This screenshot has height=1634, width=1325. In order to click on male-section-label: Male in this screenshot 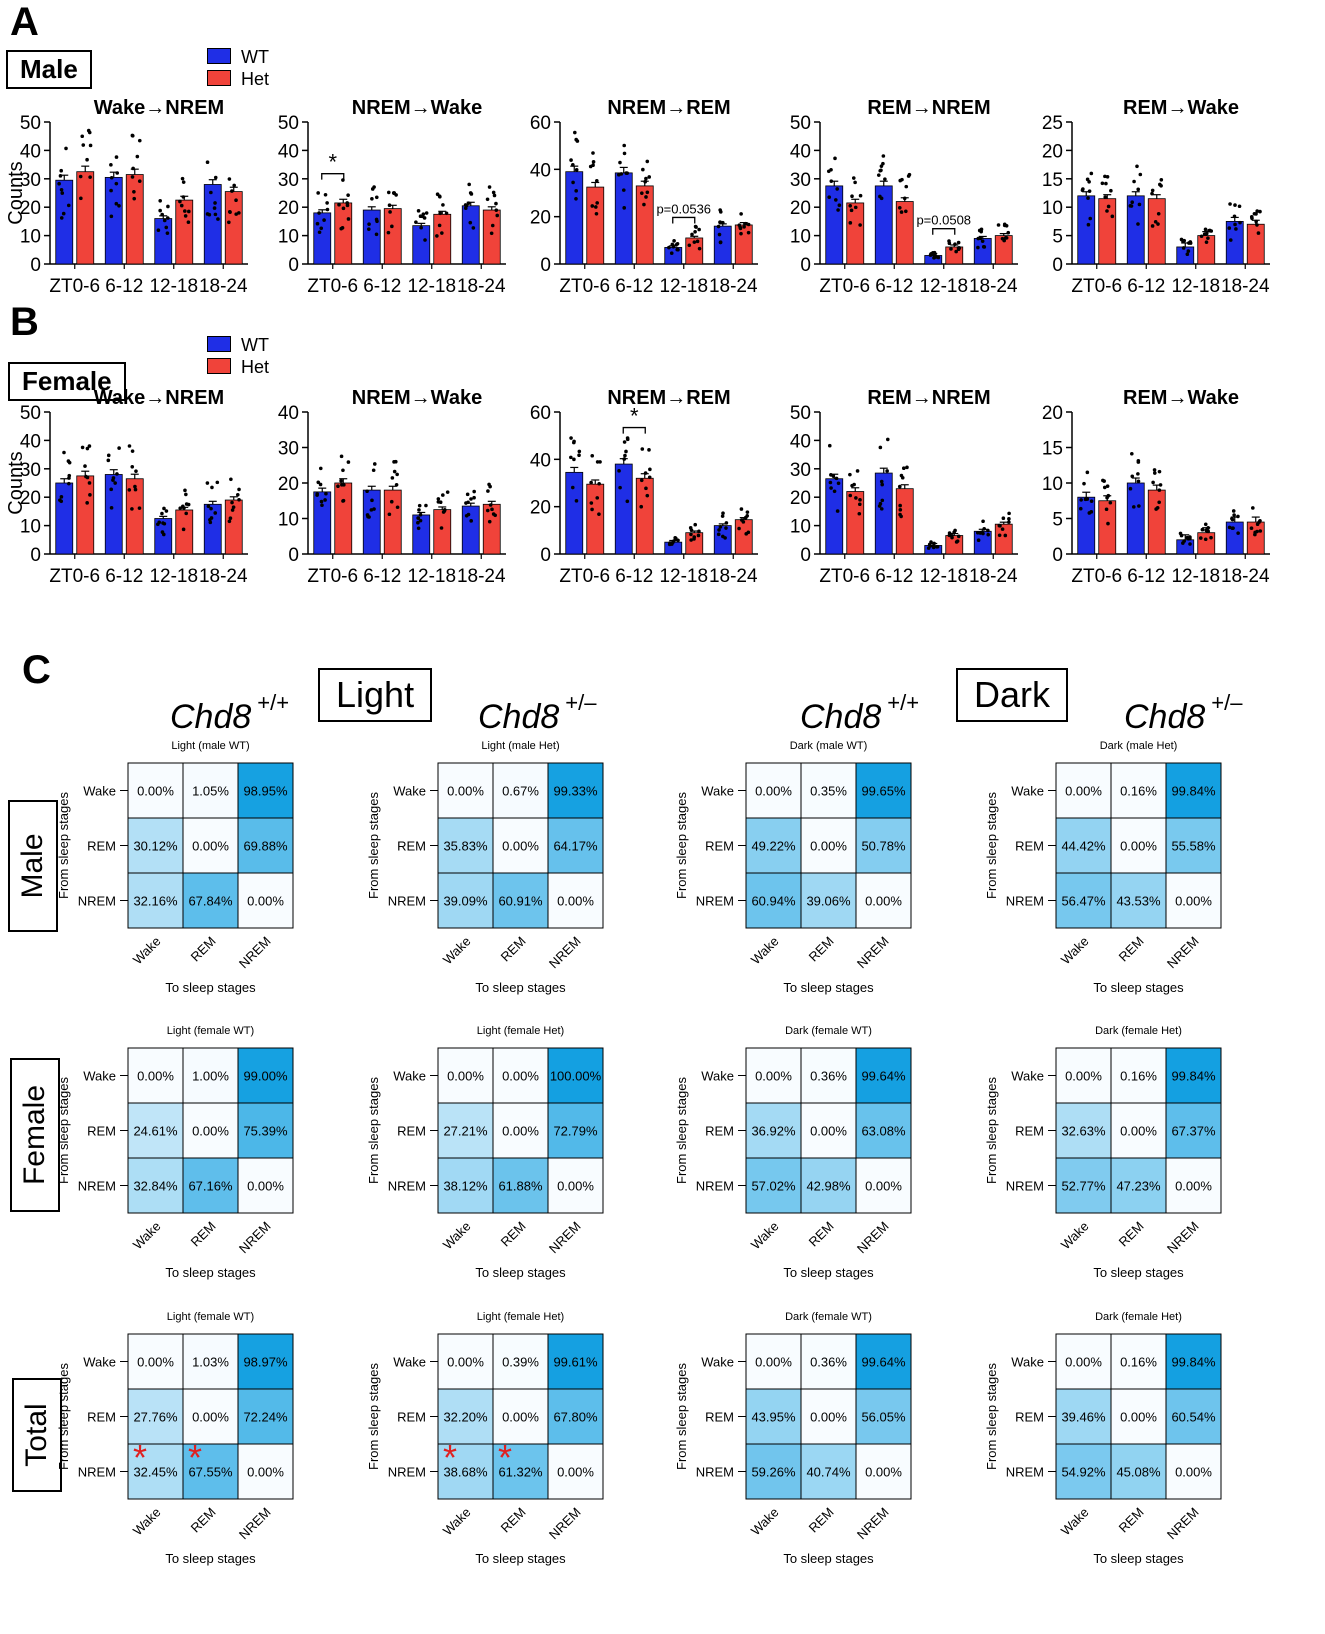, I will do `click(49, 69)`.